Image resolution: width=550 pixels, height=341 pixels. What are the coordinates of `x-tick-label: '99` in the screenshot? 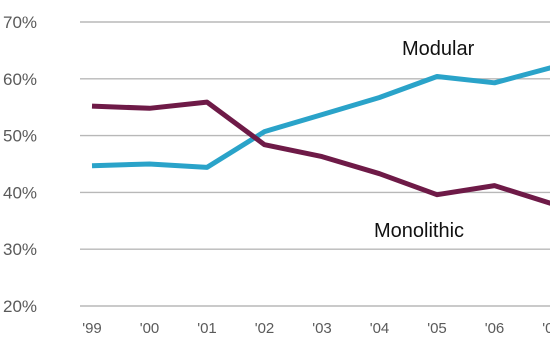 It's located at (92, 328).